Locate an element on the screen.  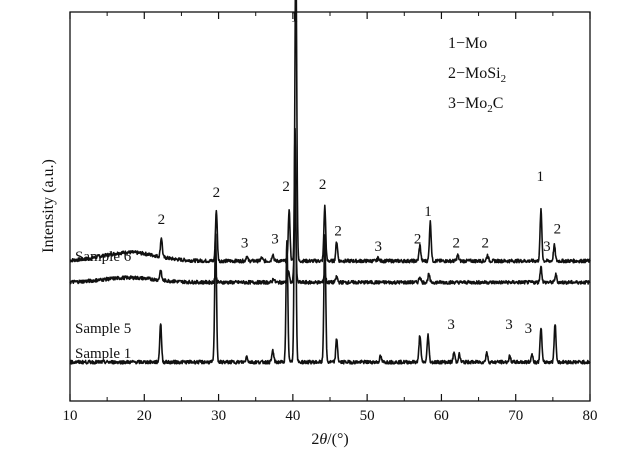
sample-label: Sample 5 is located at coordinates (103, 329).